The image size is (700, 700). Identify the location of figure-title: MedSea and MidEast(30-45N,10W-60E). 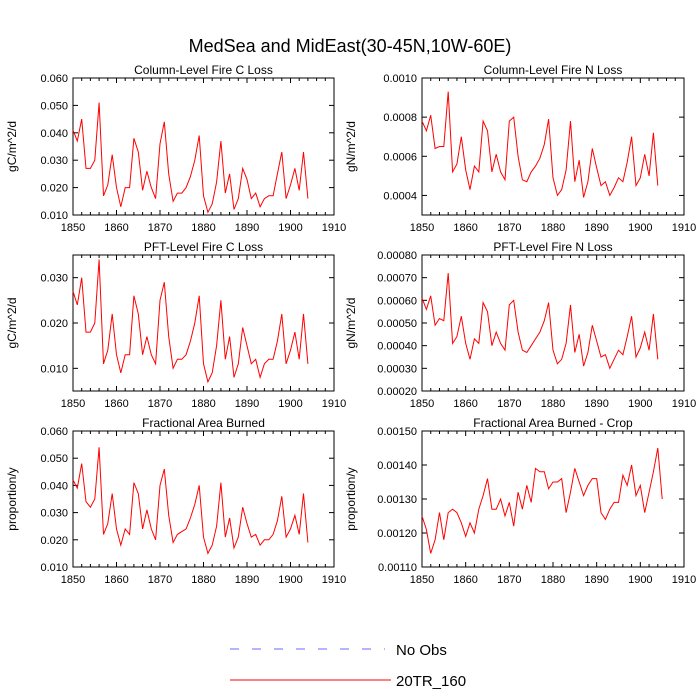
(350, 46).